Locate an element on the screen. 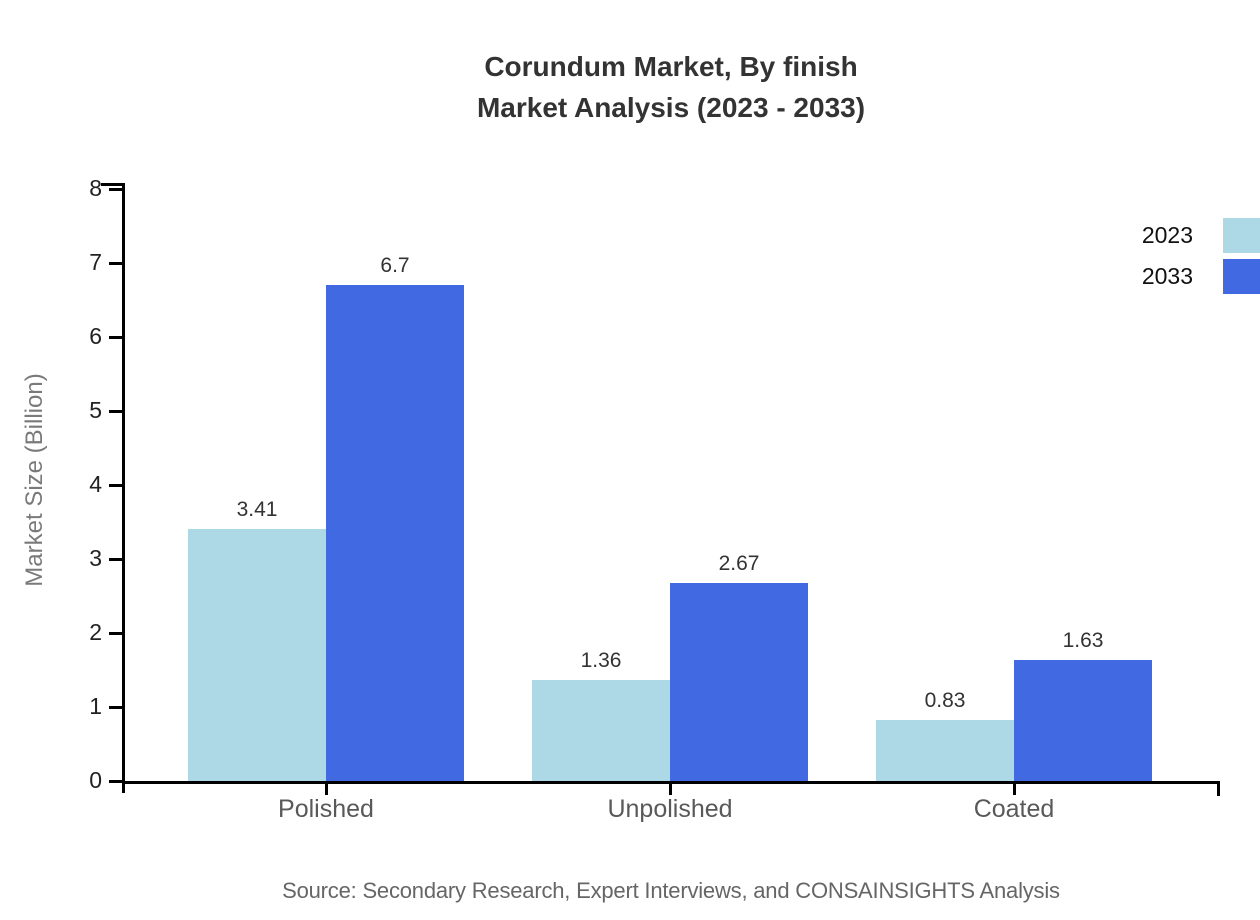 Image resolution: width=1260 pixels, height=920 pixels. legend-label: 2033 is located at coordinates (1167, 276).